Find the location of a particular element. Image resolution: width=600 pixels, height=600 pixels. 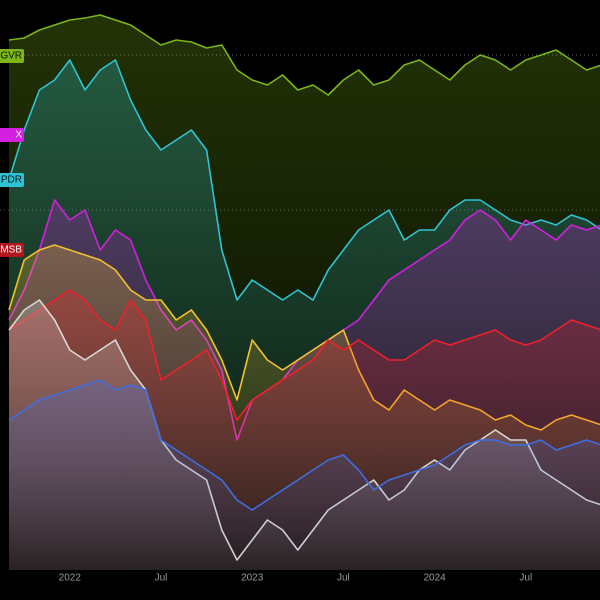

legend-label: +GVR is located at coordinates (11, 56).